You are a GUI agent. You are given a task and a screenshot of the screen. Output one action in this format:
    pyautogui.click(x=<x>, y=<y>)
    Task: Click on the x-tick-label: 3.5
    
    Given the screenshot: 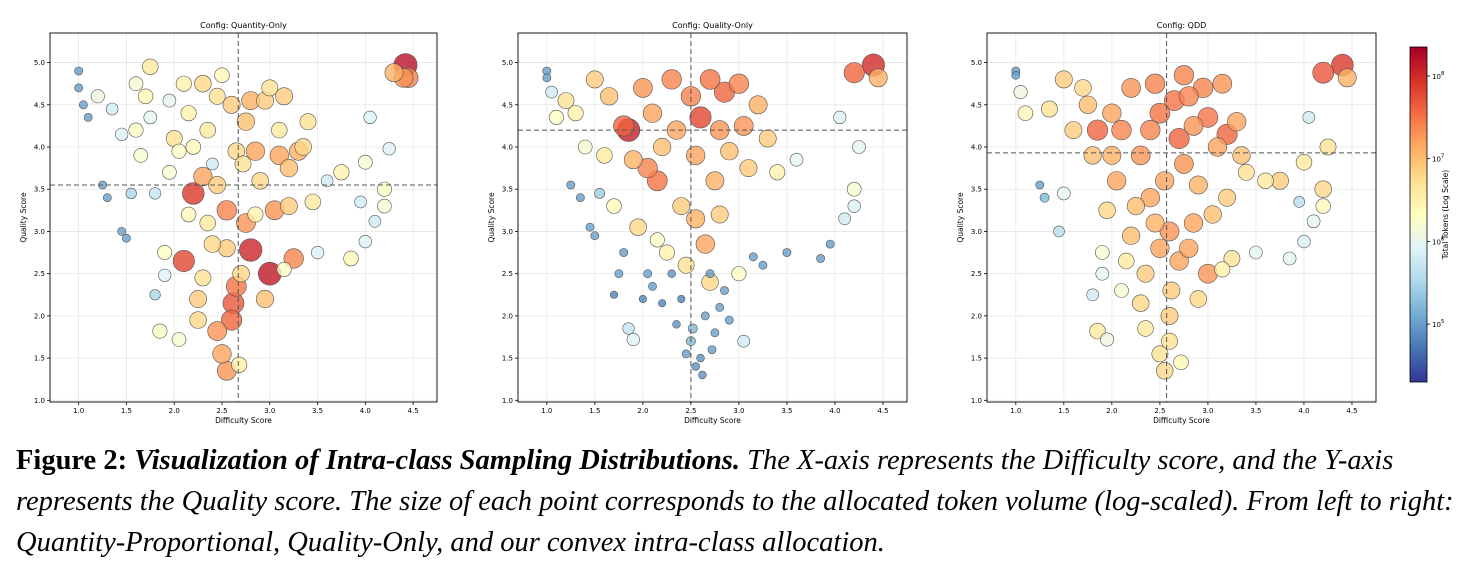 What is the action you would take?
    pyautogui.click(x=786, y=411)
    